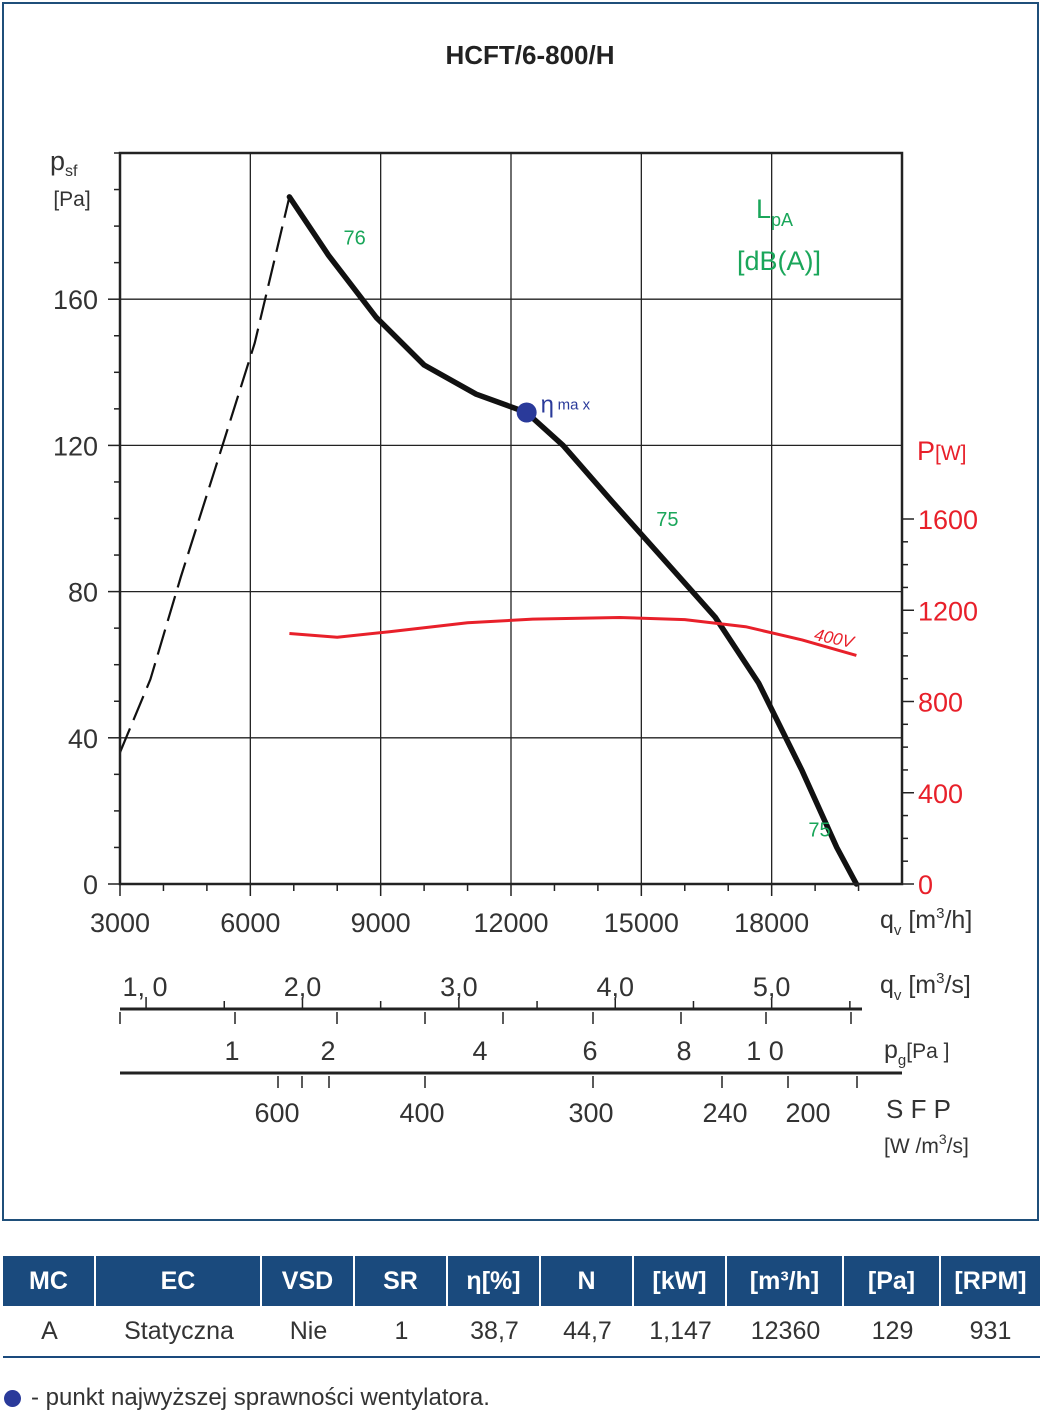  Describe the element at coordinates (494, 1281) in the screenshot. I see `header-efficiency: η[%]` at that location.